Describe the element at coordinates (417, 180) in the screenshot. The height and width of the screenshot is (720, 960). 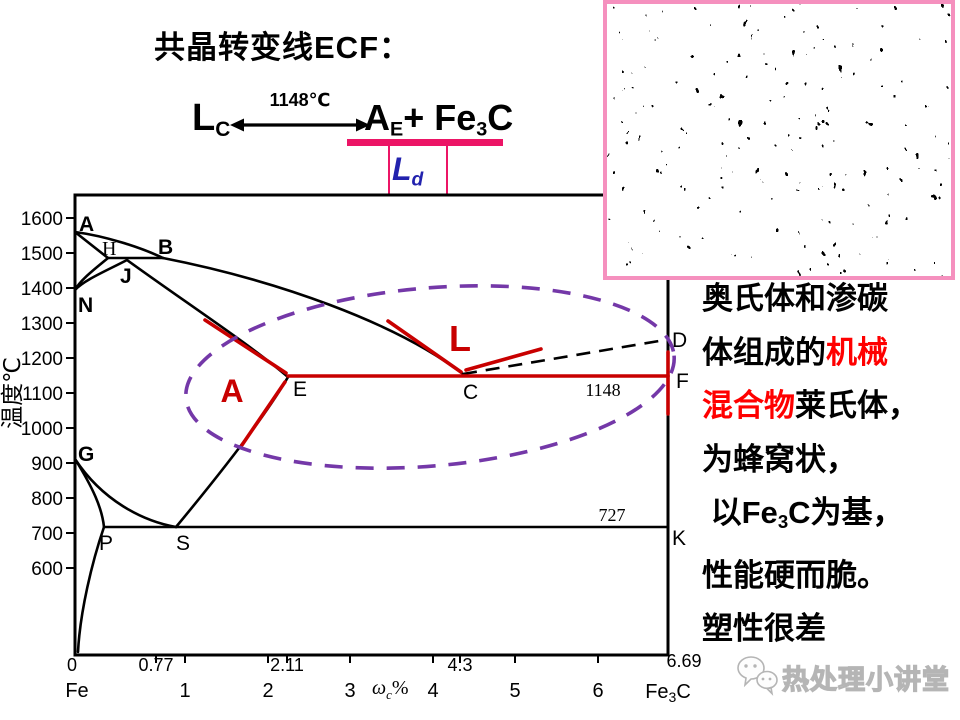
I see `ledeburite-subscript: d` at that location.